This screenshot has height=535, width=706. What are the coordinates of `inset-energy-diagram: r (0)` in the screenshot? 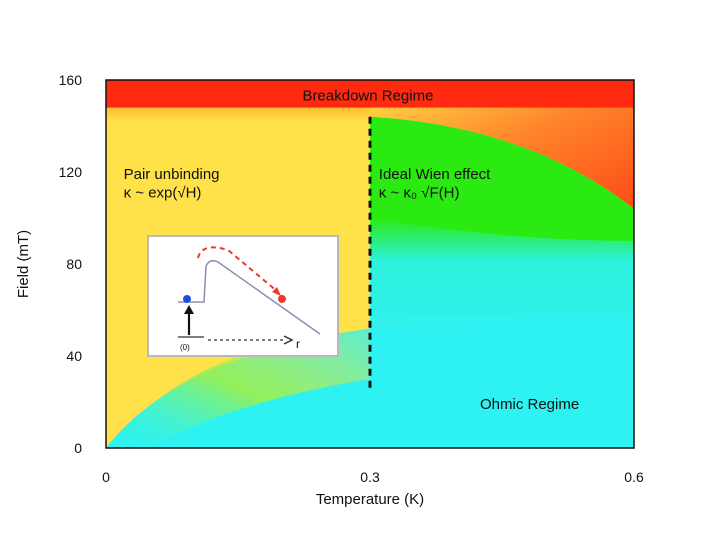 It's located at (243, 296).